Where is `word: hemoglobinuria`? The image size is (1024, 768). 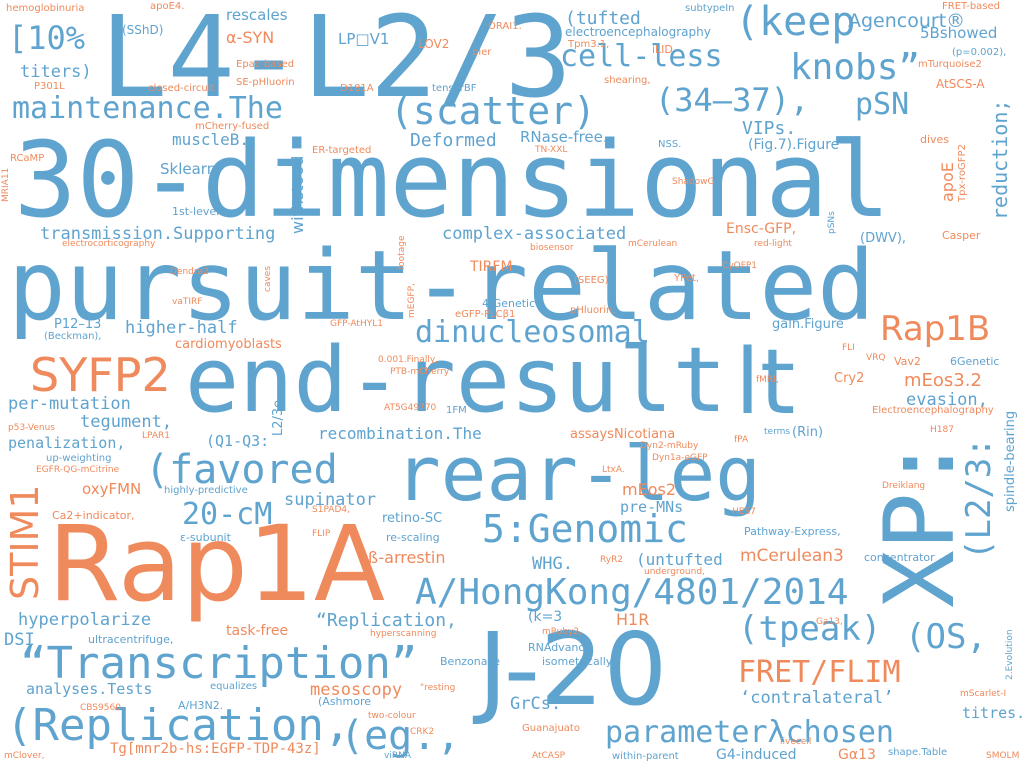
word: hemoglobinuria is located at coordinates (45, 8).